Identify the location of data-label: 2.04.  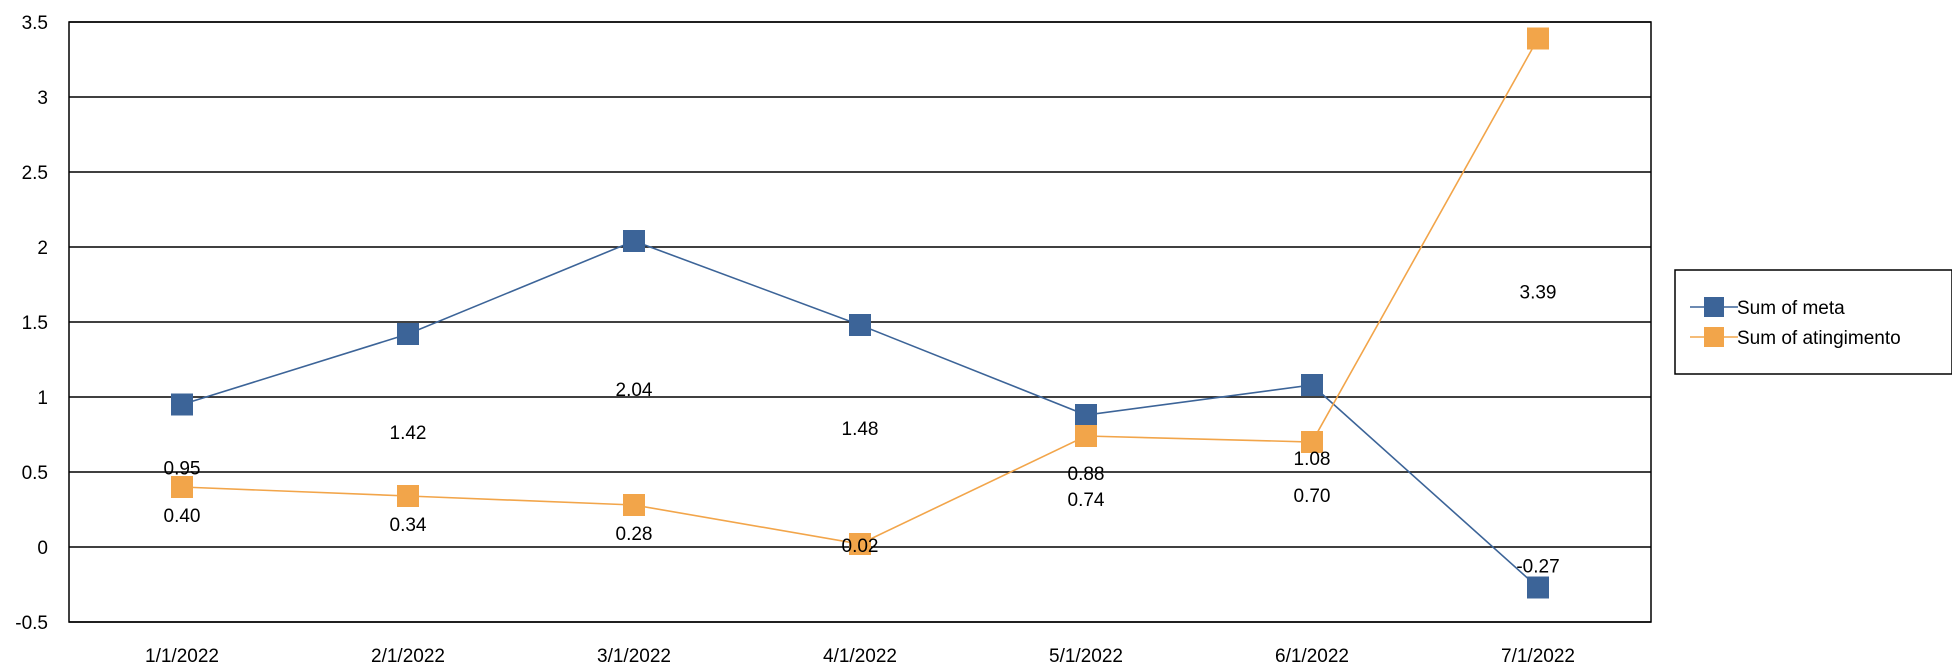
(634, 390).